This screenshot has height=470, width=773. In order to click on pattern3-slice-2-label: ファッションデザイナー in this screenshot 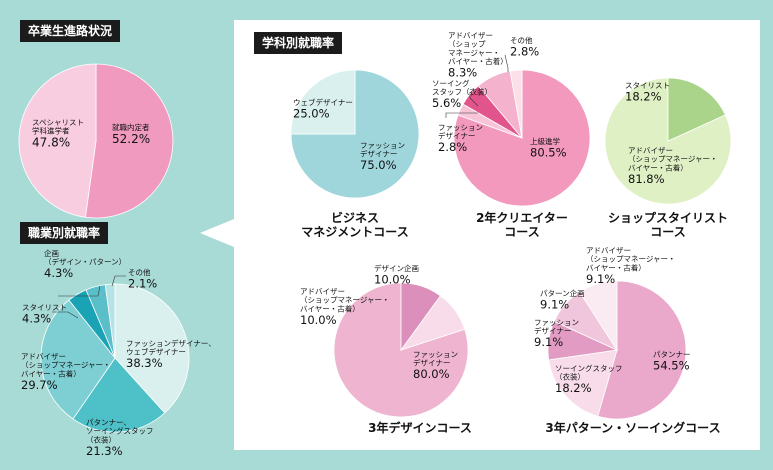, I will do `click(556, 327)`.